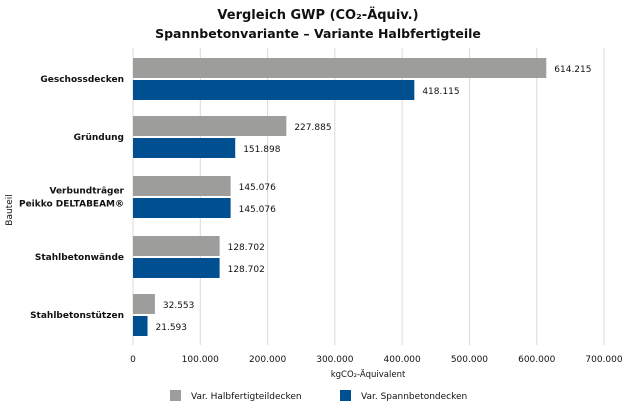  What do you see at coordinates (334, 360) in the screenshot?
I see `x-tick-label: 300.000` at bounding box center [334, 360].